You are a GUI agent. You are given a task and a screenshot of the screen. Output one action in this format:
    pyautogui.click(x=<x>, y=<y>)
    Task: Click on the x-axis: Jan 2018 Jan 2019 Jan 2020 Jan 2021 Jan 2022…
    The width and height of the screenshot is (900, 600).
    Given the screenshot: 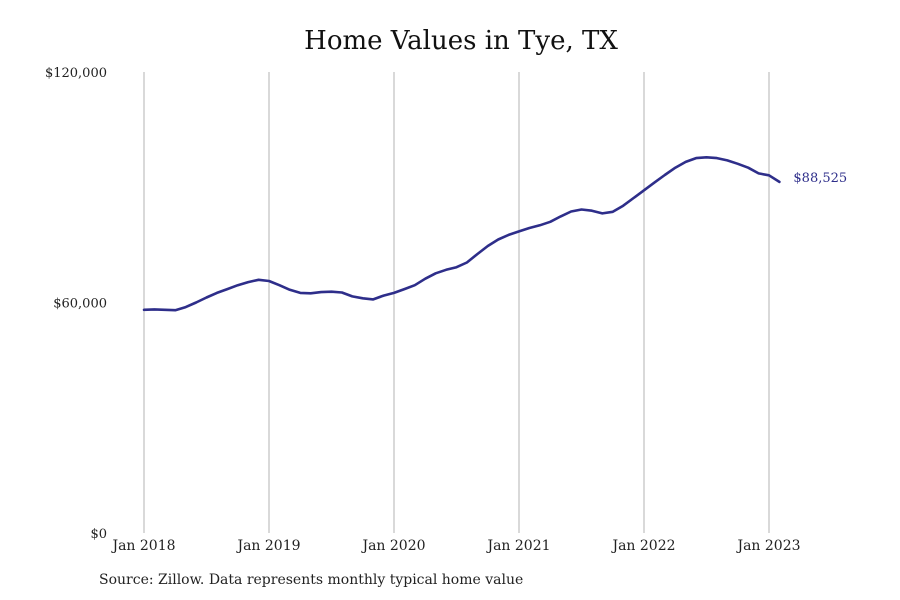 What is the action you would take?
    pyautogui.click(x=455, y=546)
    